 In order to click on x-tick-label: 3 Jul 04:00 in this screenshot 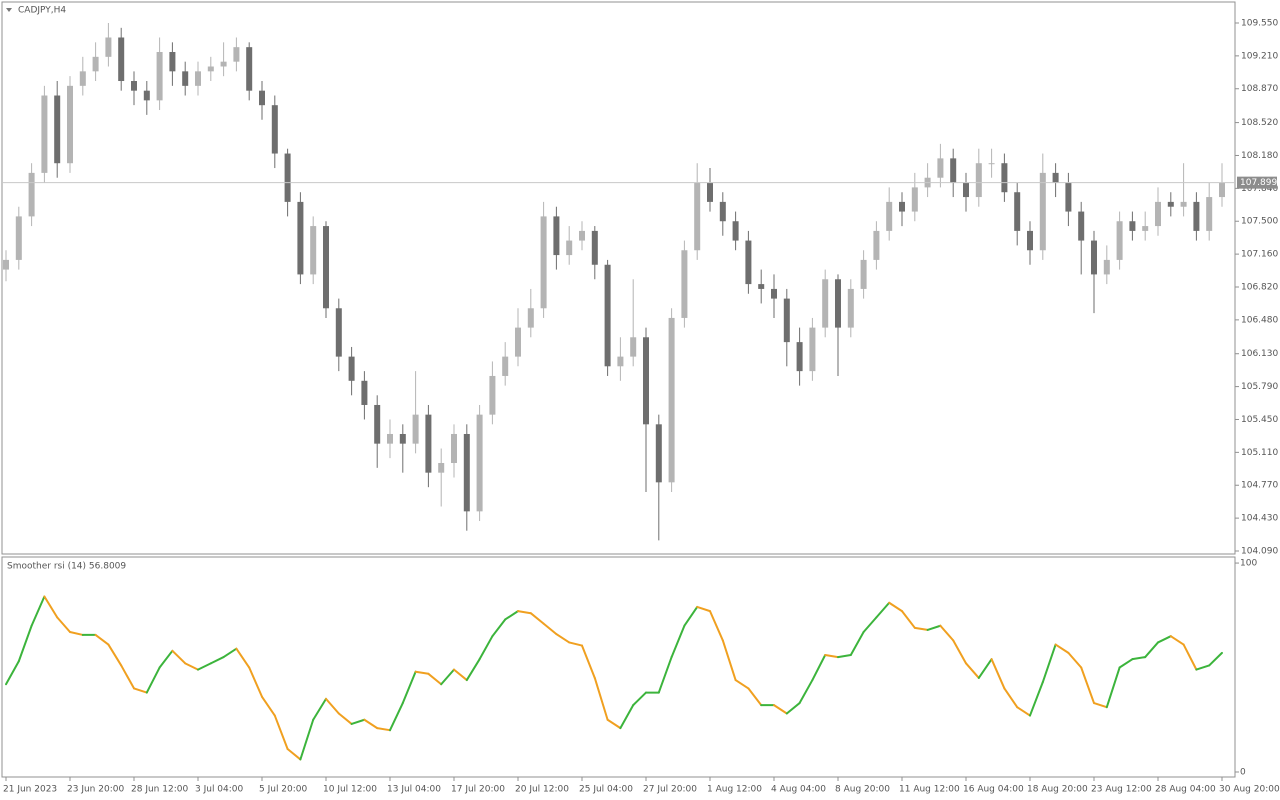, I will do `click(219, 790)`.